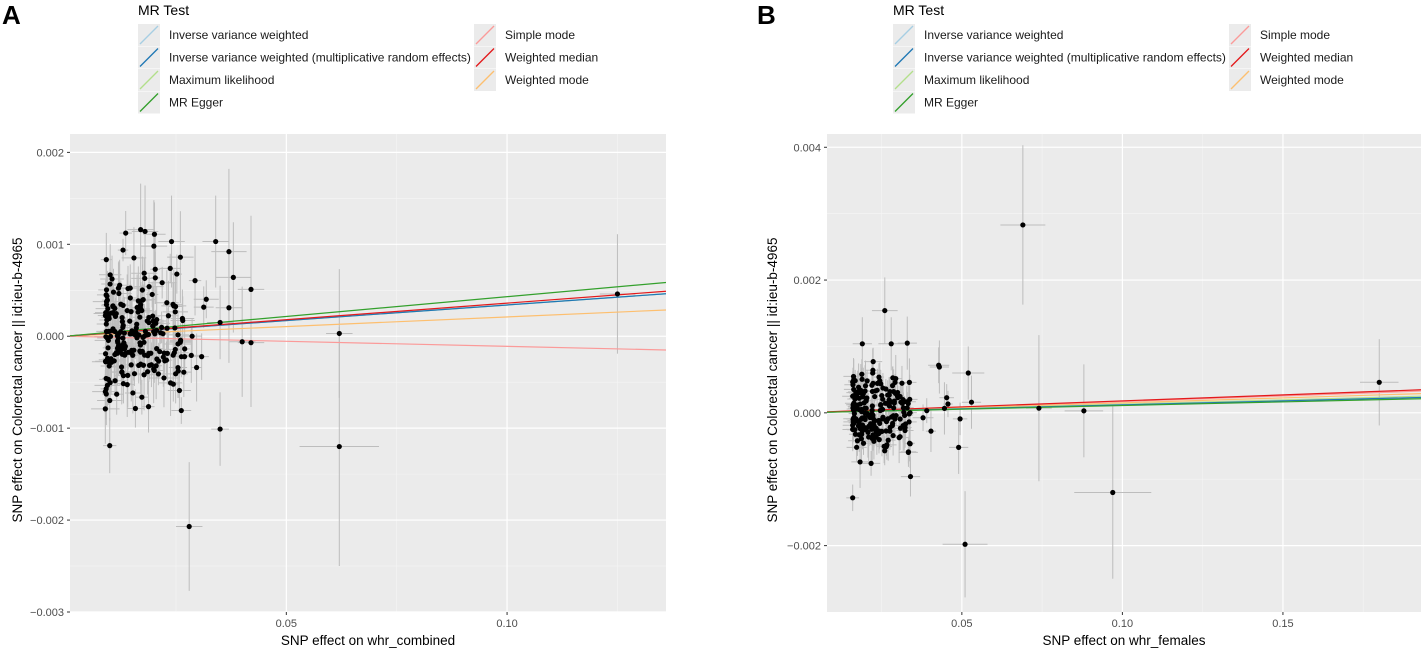  I want to click on y-tick-label: 0.000, so click(807, 414).